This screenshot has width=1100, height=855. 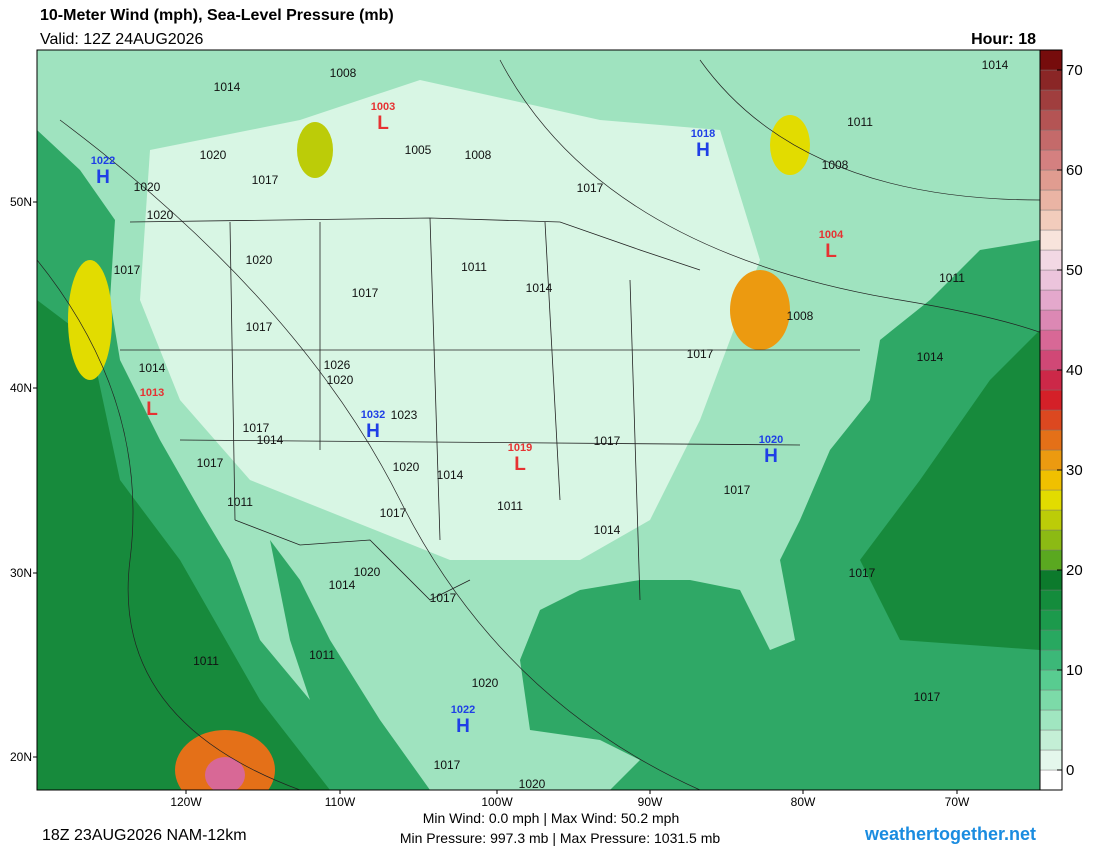 What do you see at coordinates (152, 393) in the screenshot?
I see `center-pressure: 1013` at bounding box center [152, 393].